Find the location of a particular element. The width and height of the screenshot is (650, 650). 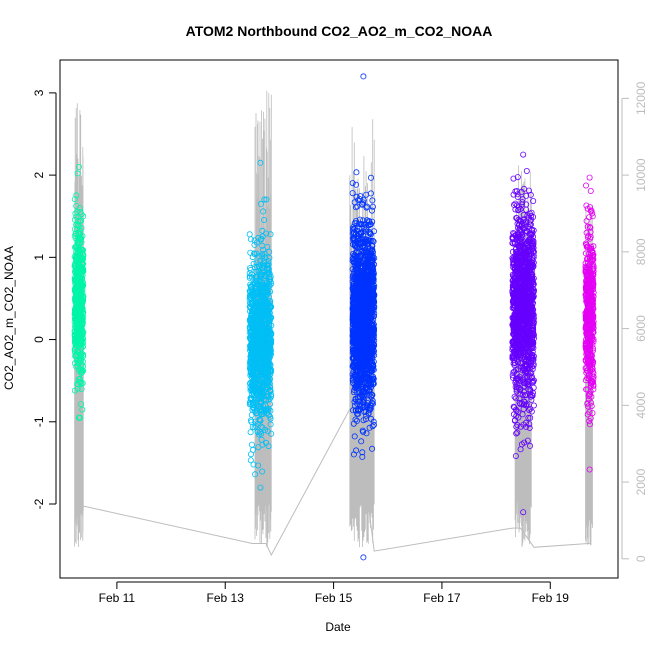

y2-tick-label: 10000 is located at coordinates (641, 175).